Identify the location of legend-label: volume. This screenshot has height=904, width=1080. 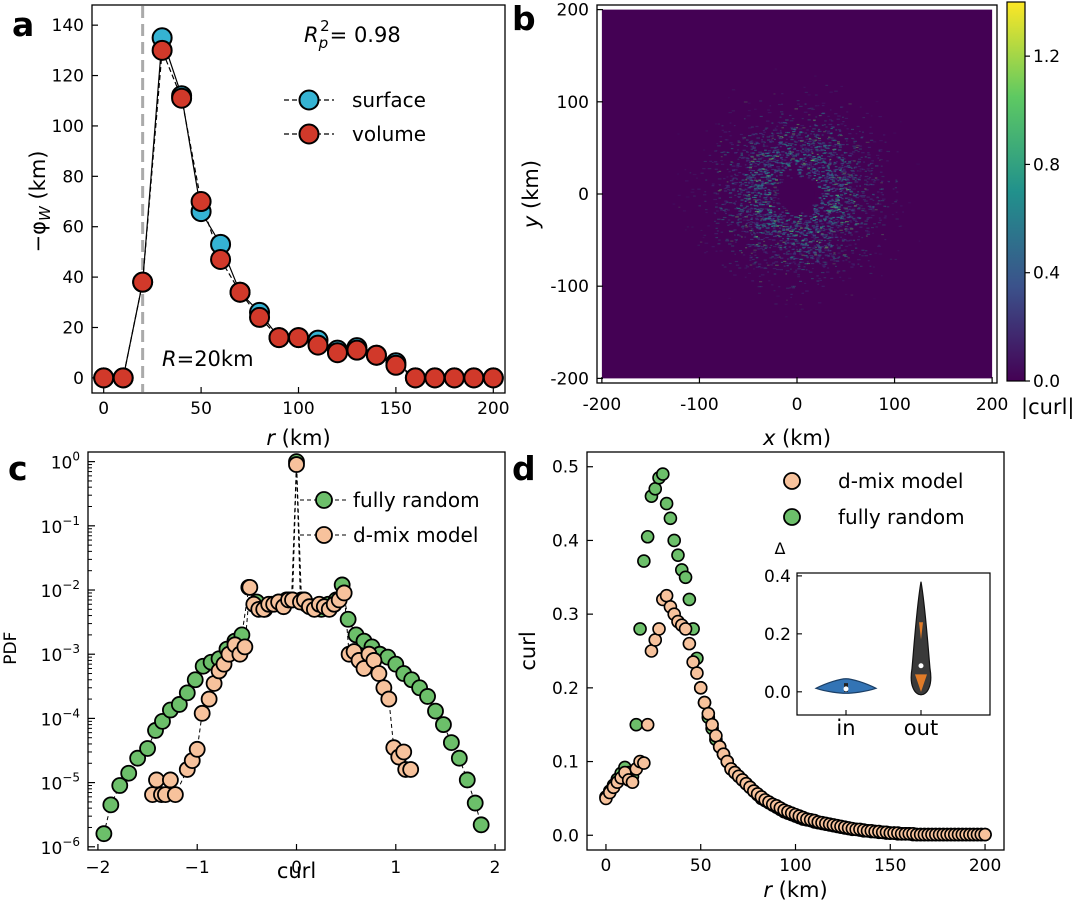
(389, 134).